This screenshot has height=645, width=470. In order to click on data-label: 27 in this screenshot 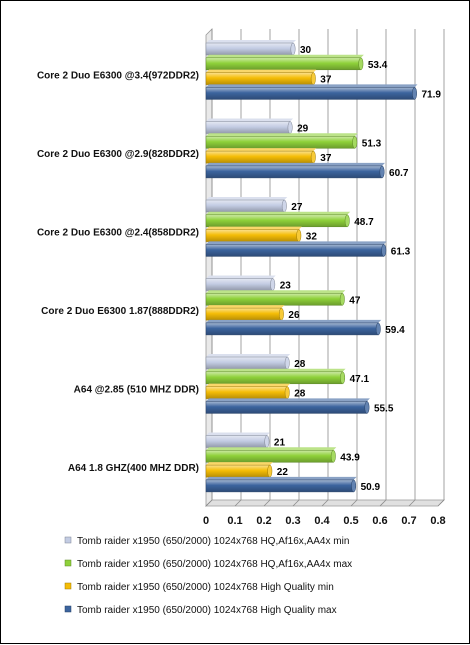, I will do `click(297, 207)`.